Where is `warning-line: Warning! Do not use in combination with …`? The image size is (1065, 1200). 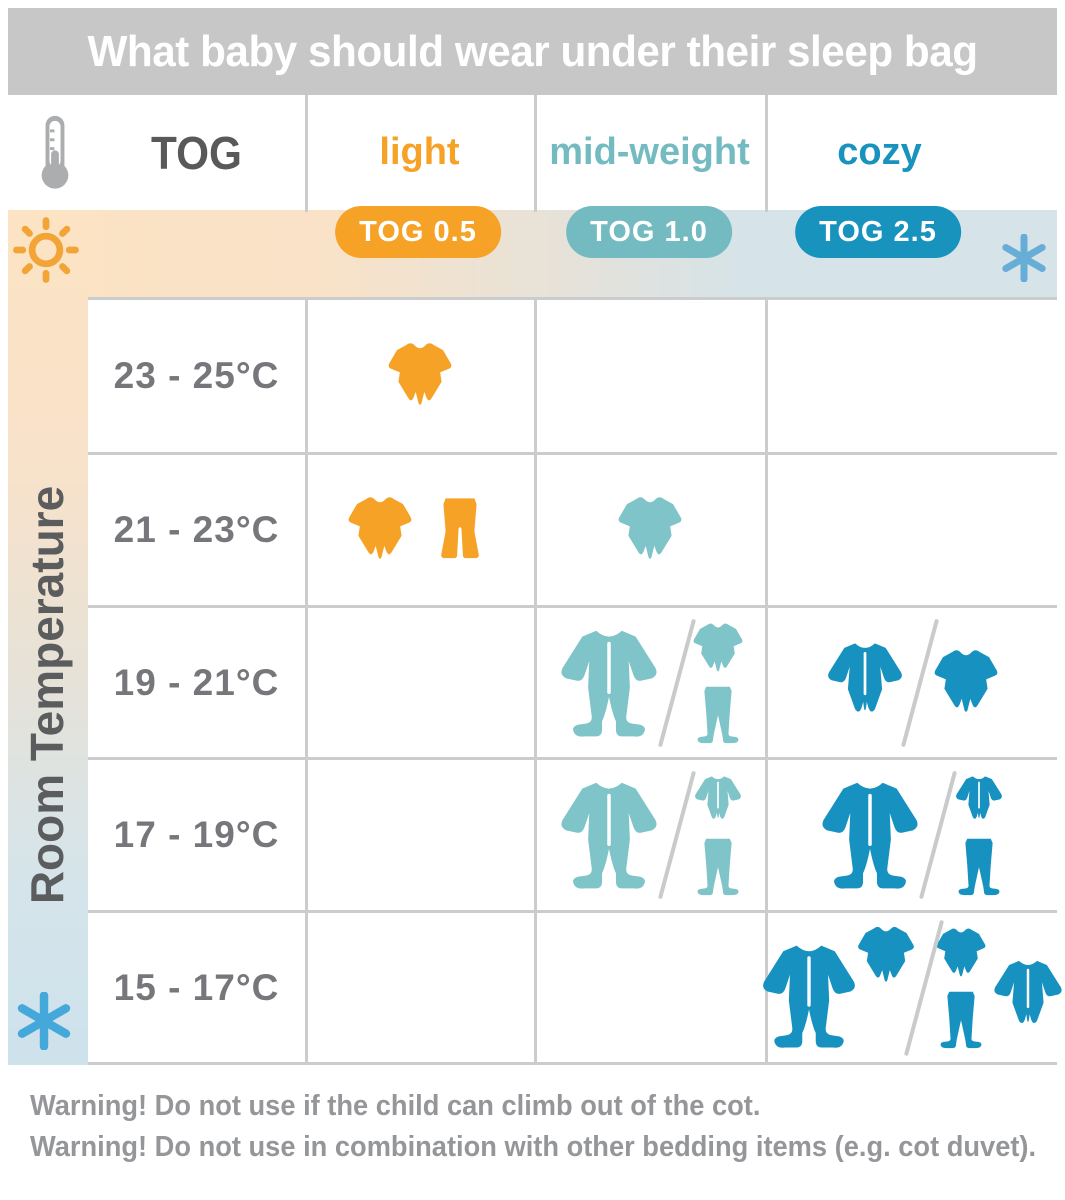 warning-line: Warning! Do not use in combination with … is located at coordinates (533, 1147).